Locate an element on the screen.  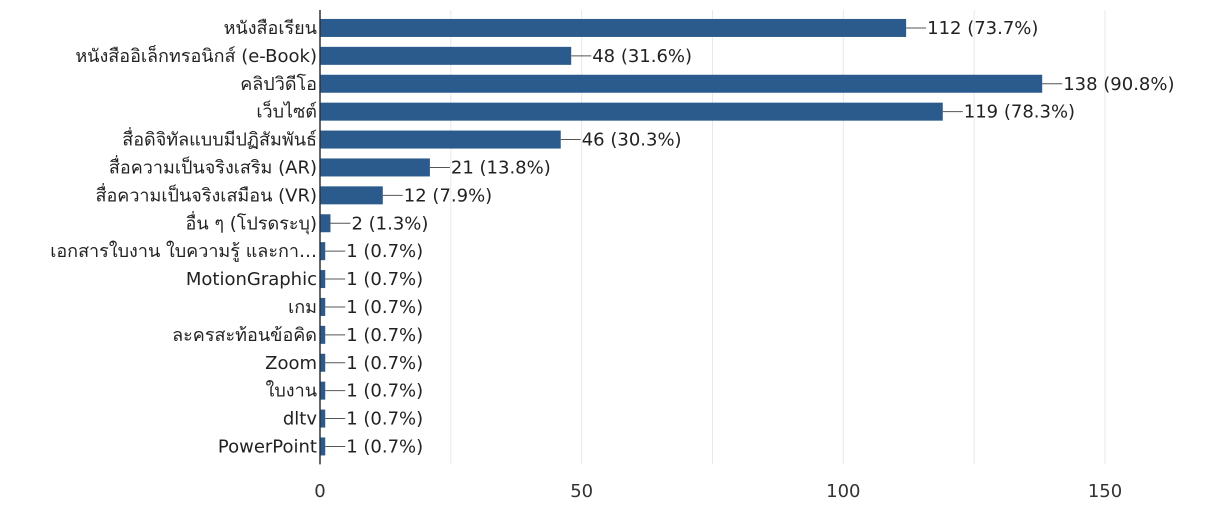
category-label: คลิปวิดีโอ is located at coordinates (278, 84).